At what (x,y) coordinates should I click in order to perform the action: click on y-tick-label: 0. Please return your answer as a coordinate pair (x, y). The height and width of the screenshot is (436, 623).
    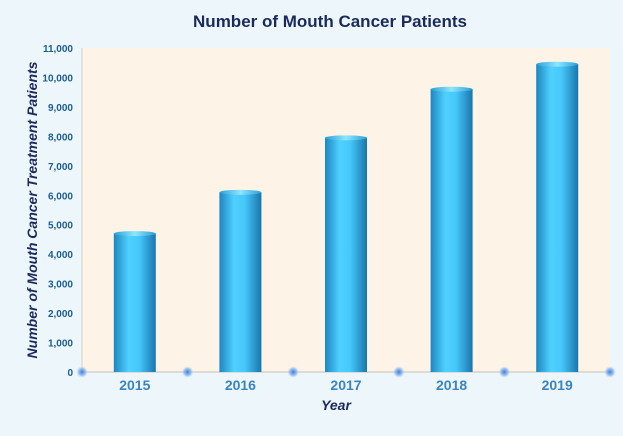
    Looking at the image, I should click on (70, 373).